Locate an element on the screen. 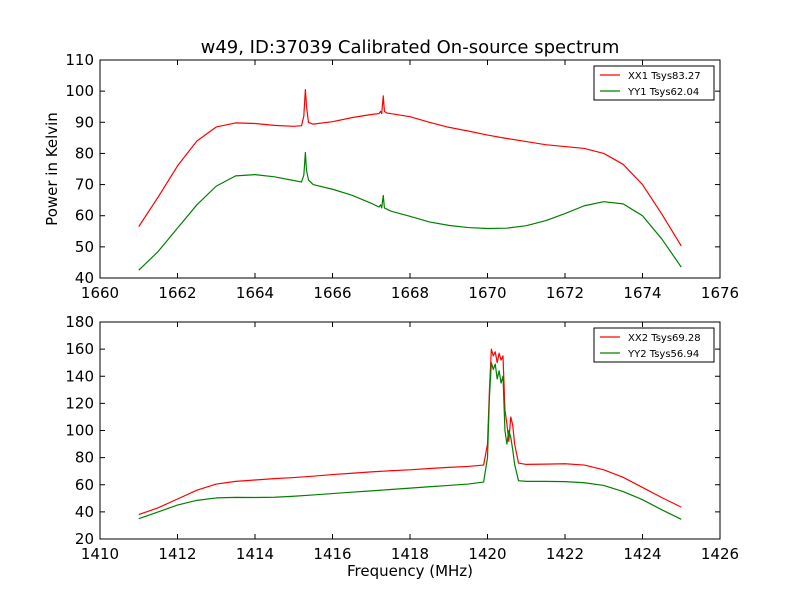 The height and width of the screenshot is (600, 800). x-tick-label: 1668 is located at coordinates (410, 293).